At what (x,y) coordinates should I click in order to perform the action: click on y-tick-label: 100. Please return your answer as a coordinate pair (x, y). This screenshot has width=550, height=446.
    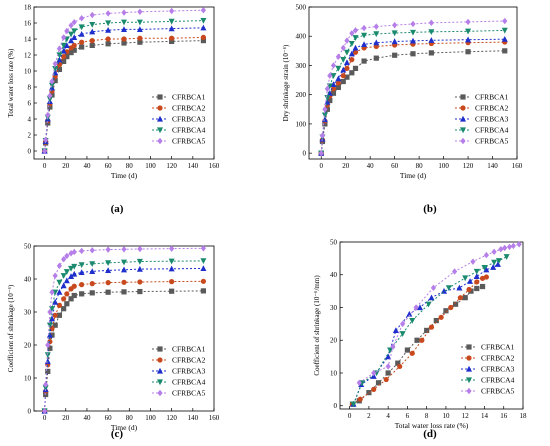
    Looking at the image, I should click on (301, 124).